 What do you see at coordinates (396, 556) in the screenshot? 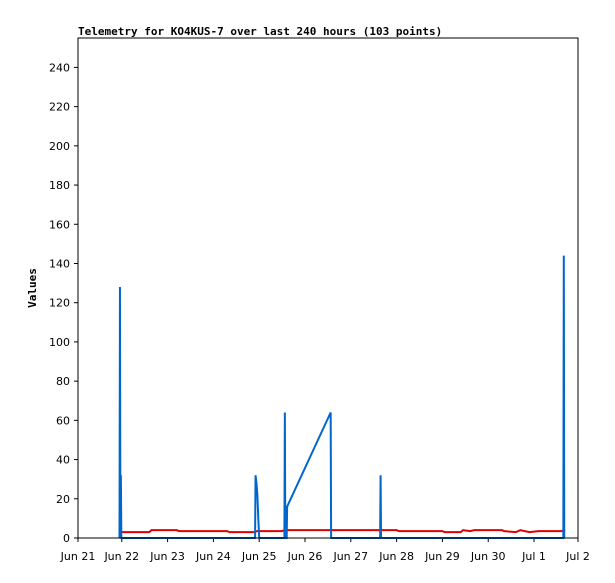
I see `x-tick-label: Jun 28` at bounding box center [396, 556].